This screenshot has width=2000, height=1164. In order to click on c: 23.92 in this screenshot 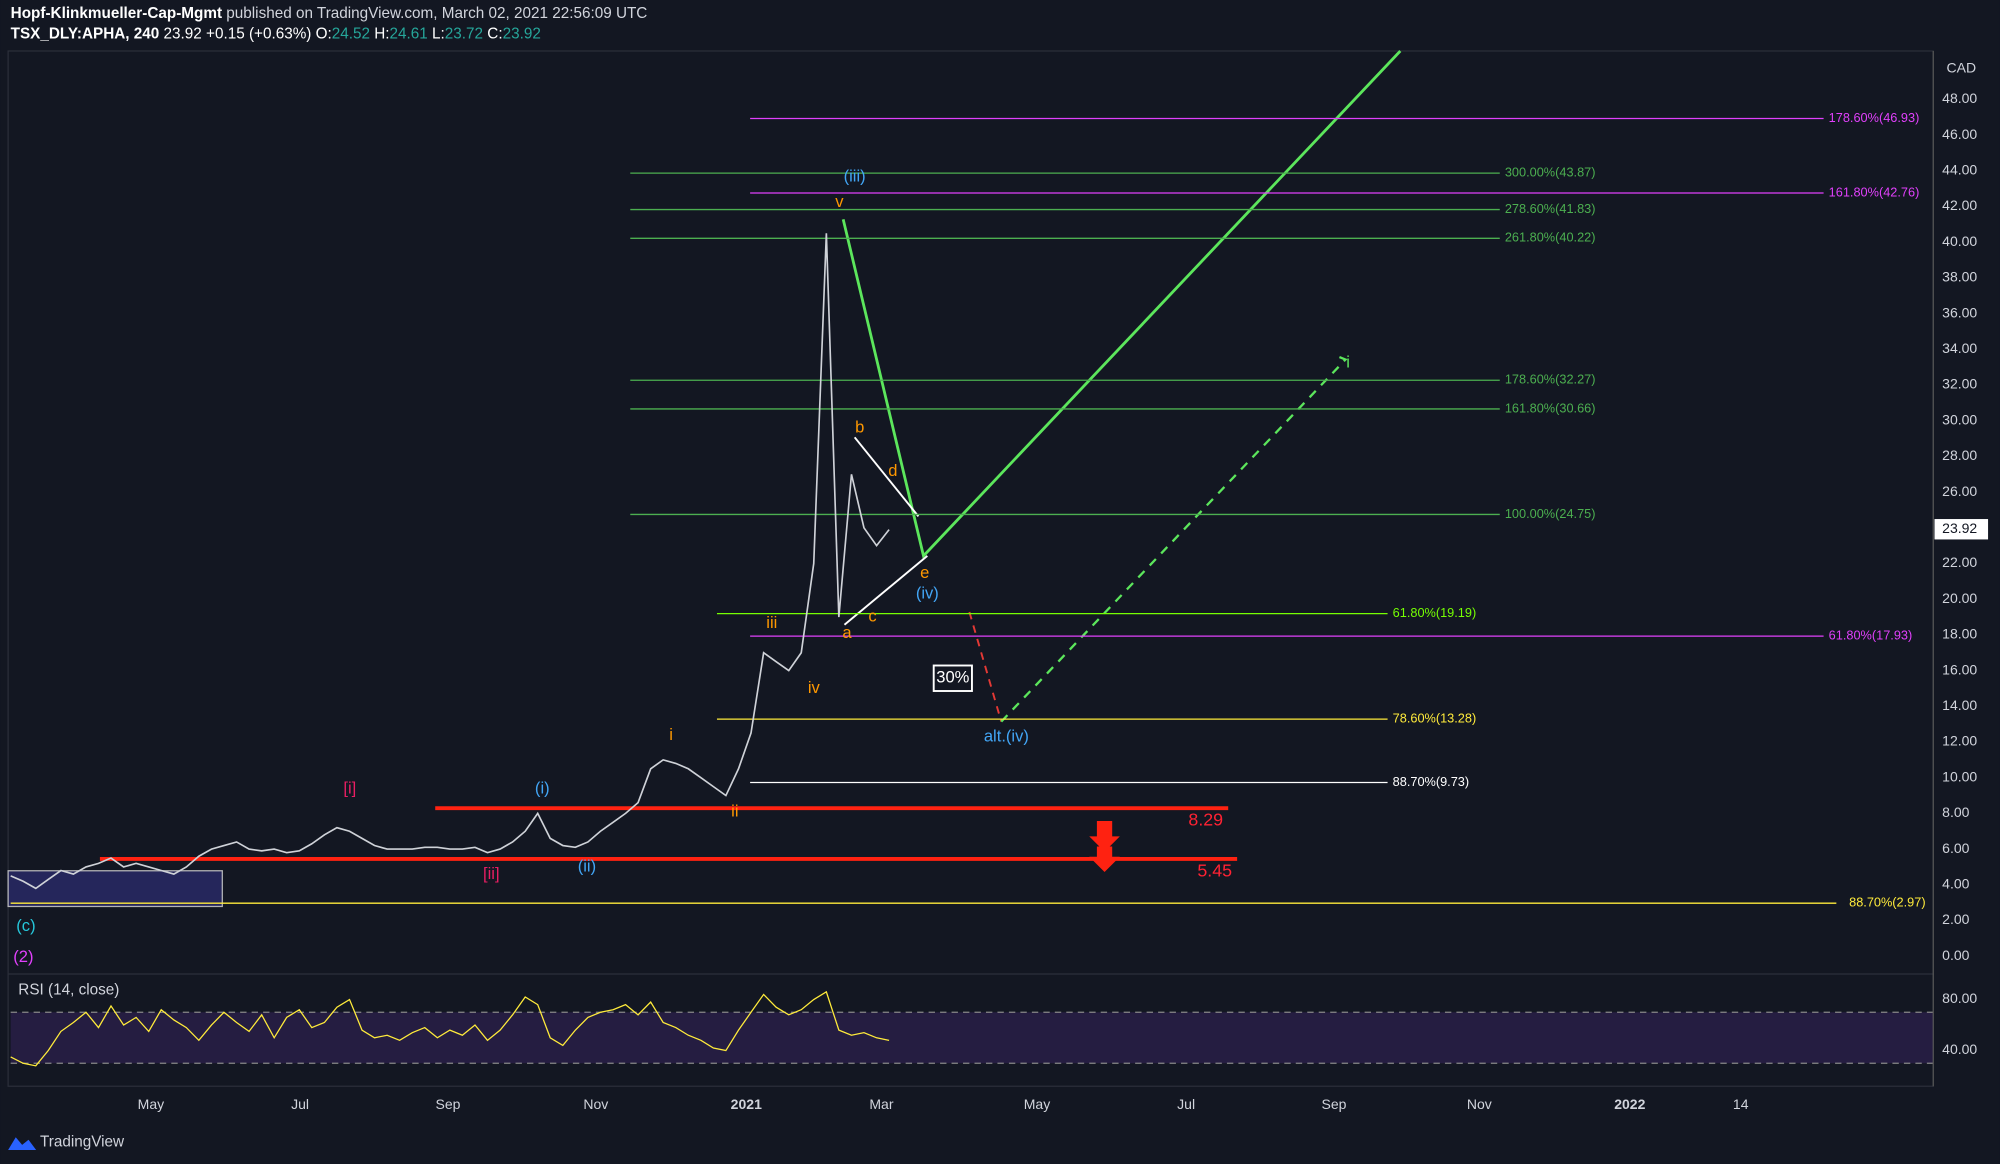, I will do `click(522, 33)`.